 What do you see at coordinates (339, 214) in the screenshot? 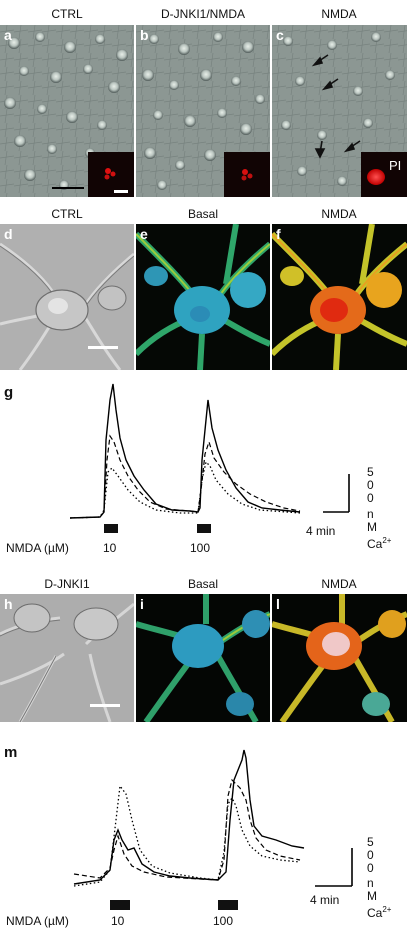
I see `title-nmda-row2: NMDA` at bounding box center [339, 214].